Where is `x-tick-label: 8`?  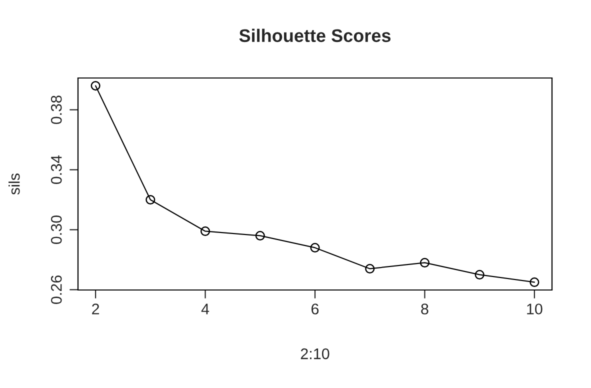
x-tick-label: 8 is located at coordinates (424, 309).